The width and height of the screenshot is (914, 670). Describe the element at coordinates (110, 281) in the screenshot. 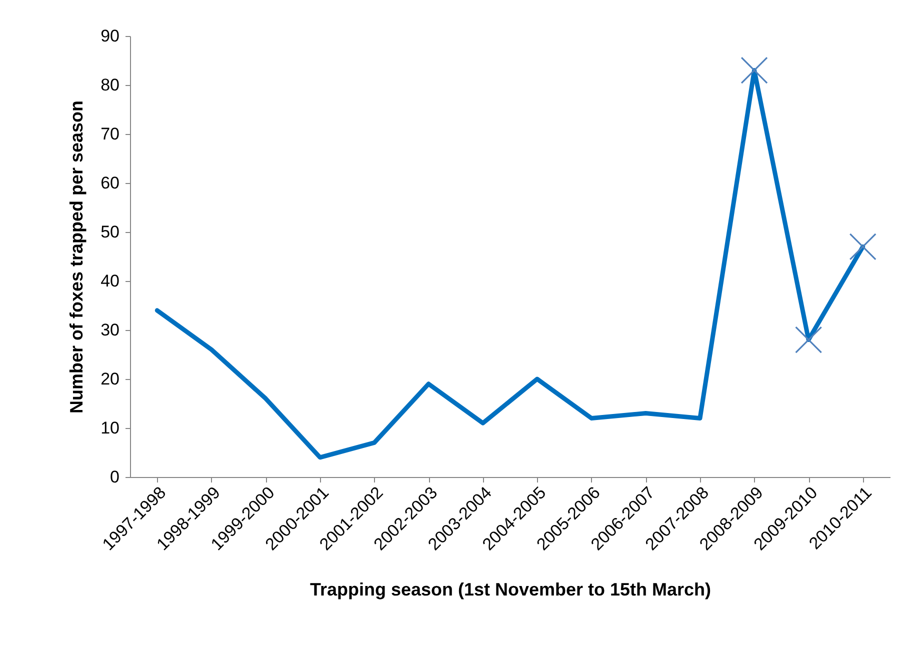

I see `y-tick-label: 40` at that location.